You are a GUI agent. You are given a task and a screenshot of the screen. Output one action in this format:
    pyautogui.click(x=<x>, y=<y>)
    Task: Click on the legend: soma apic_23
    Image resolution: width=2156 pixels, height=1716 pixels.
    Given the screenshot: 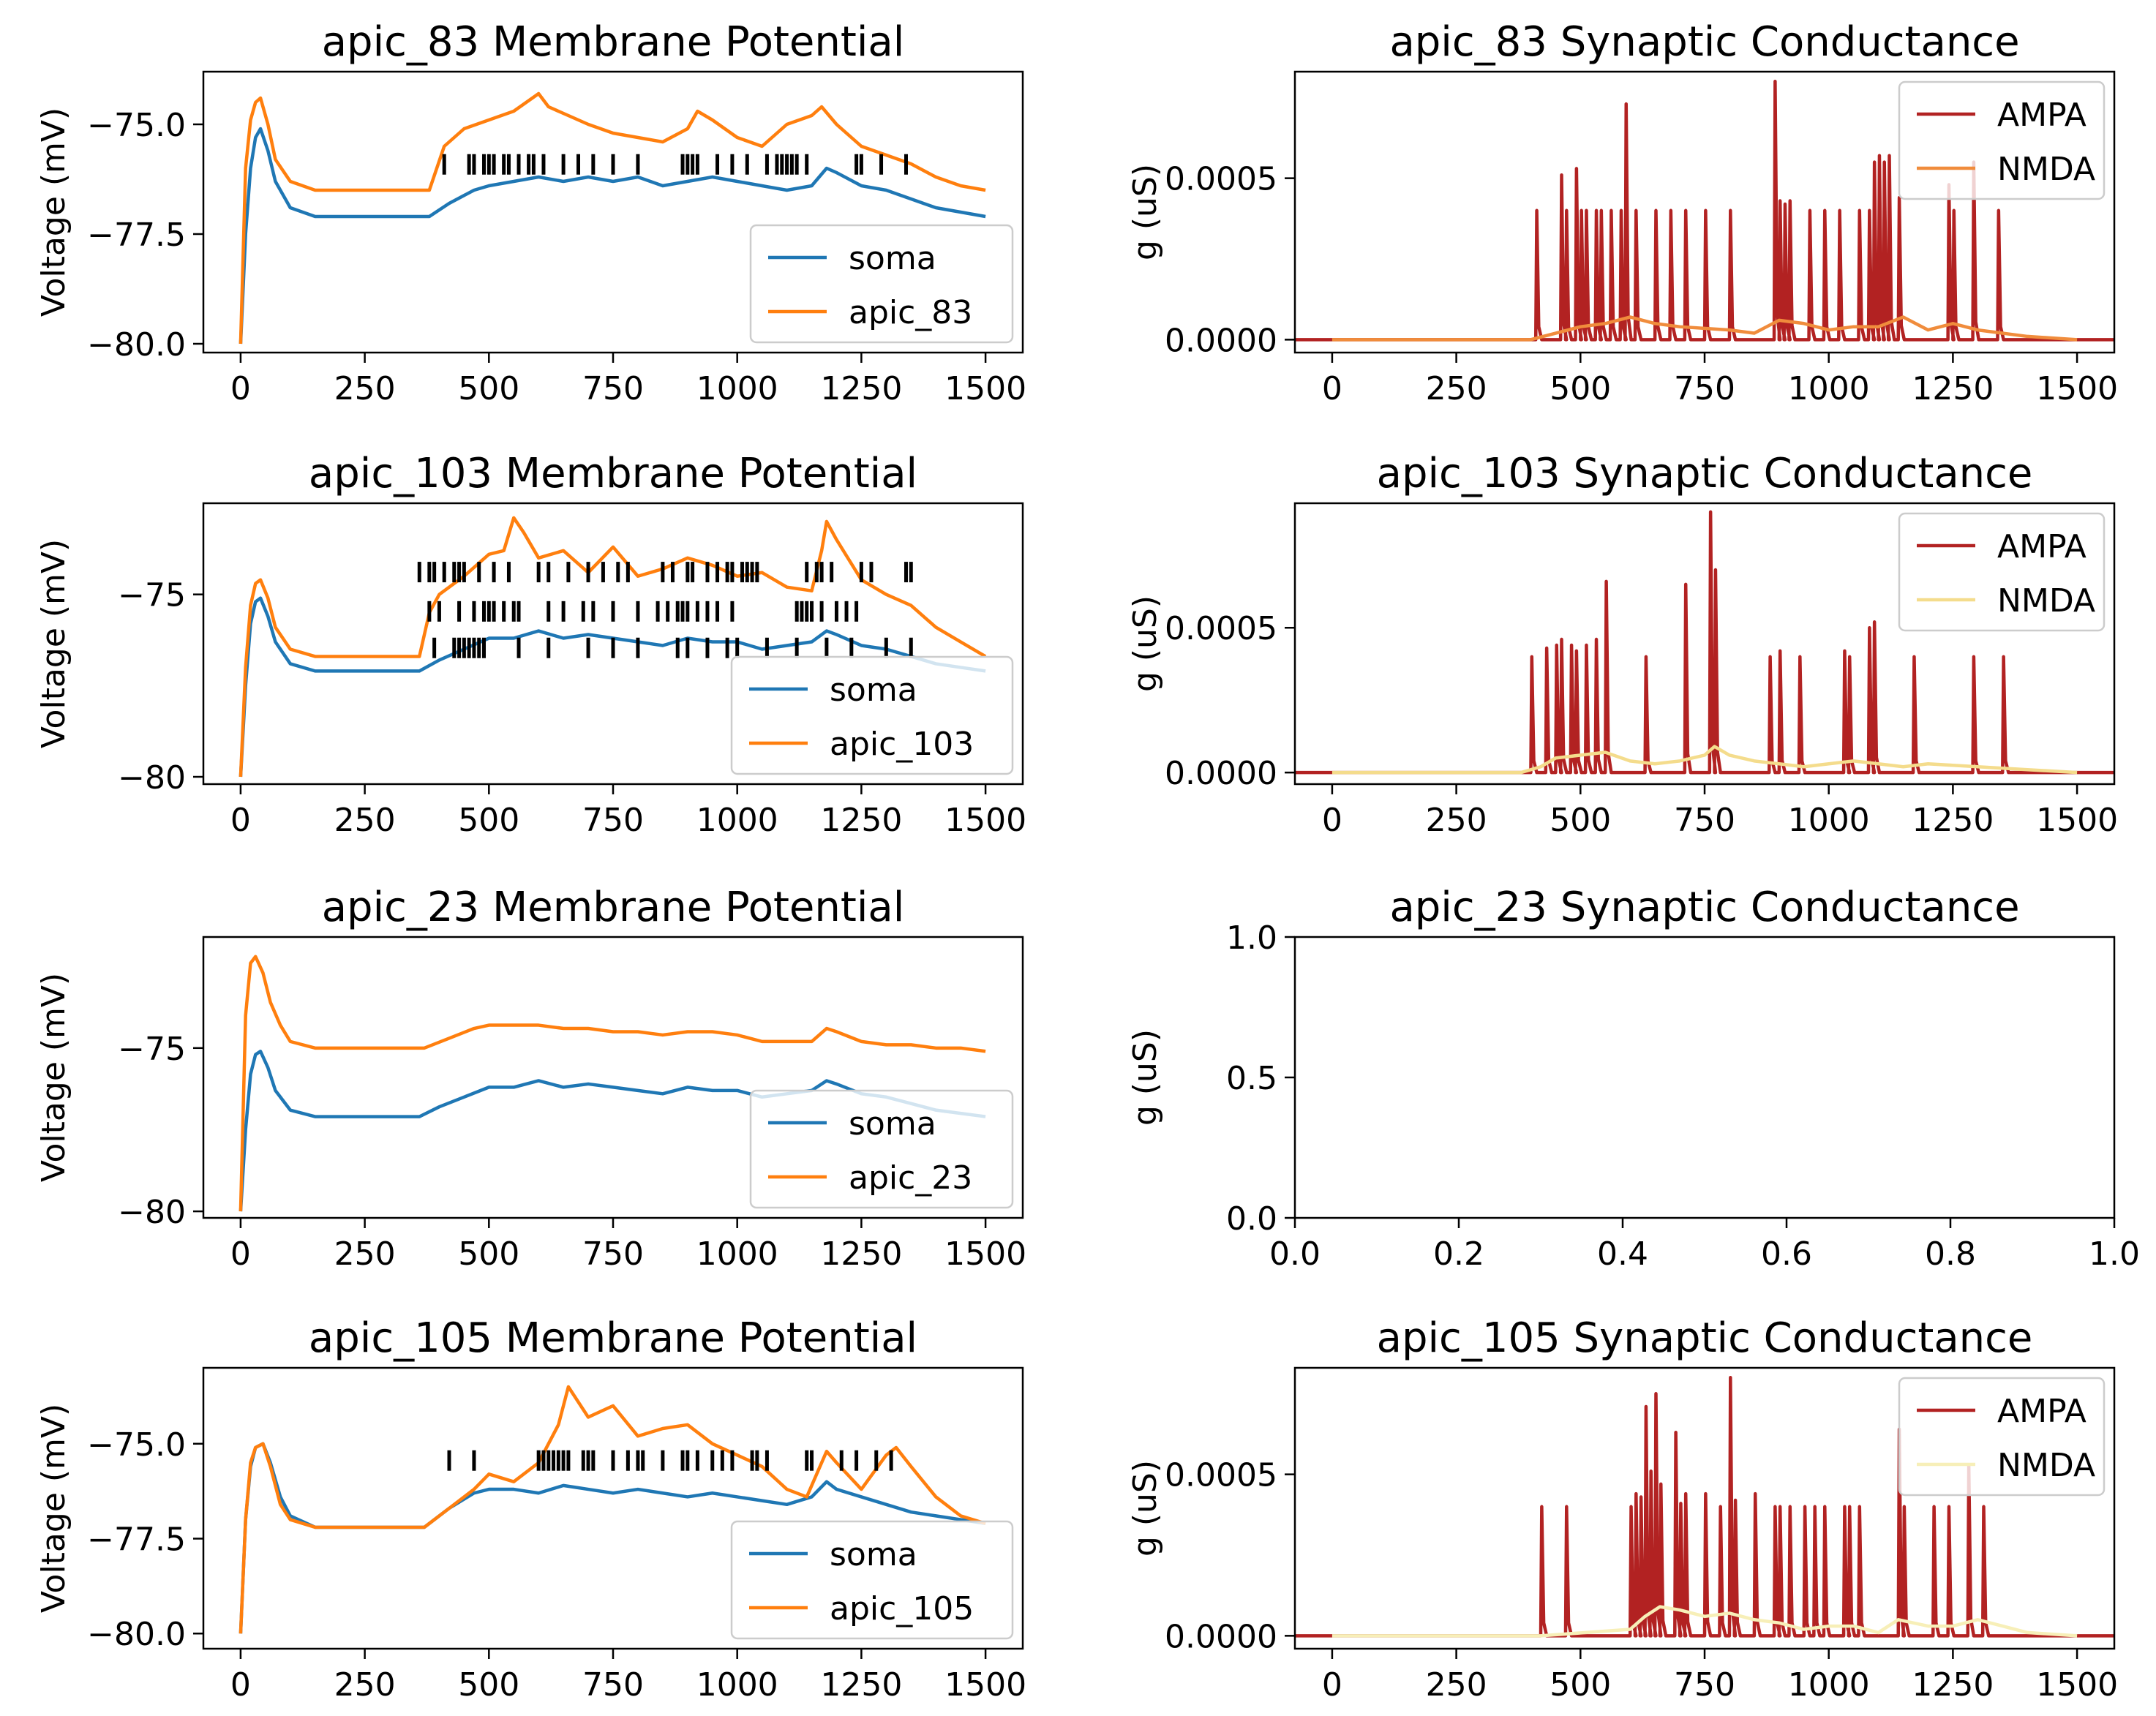 What is the action you would take?
    pyautogui.click(x=881, y=1149)
    